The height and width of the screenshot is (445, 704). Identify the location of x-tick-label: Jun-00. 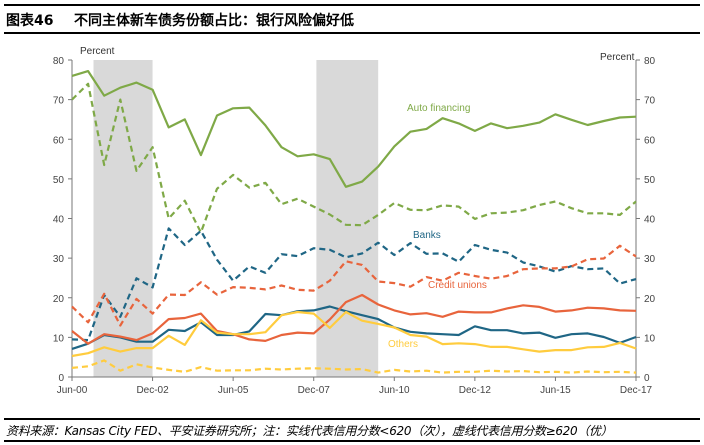
(72, 390).